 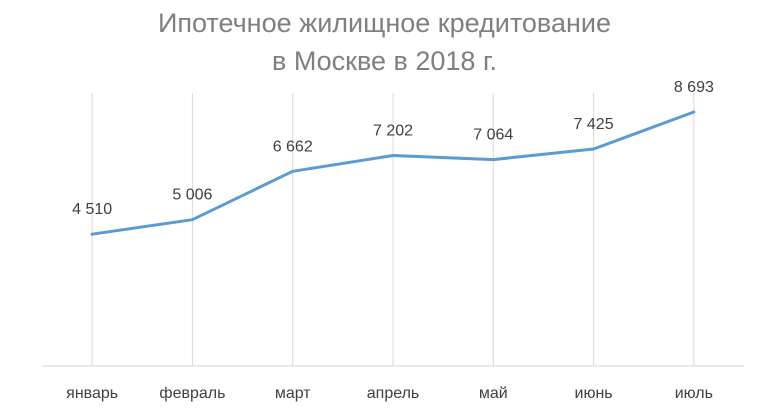 I want to click on data-label-3: 7 202, so click(x=393, y=131).